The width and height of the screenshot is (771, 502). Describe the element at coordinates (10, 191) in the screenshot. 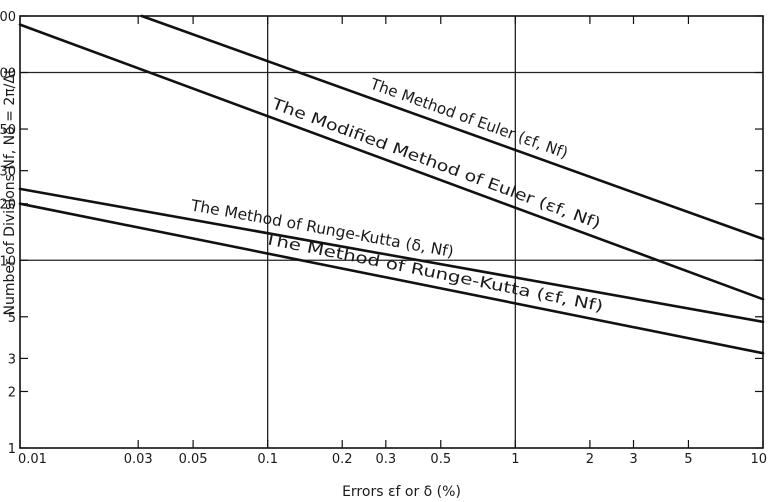

I see `y-axis-title: Number of Divisions Nf, Nδ = 2π/Δt` at that location.